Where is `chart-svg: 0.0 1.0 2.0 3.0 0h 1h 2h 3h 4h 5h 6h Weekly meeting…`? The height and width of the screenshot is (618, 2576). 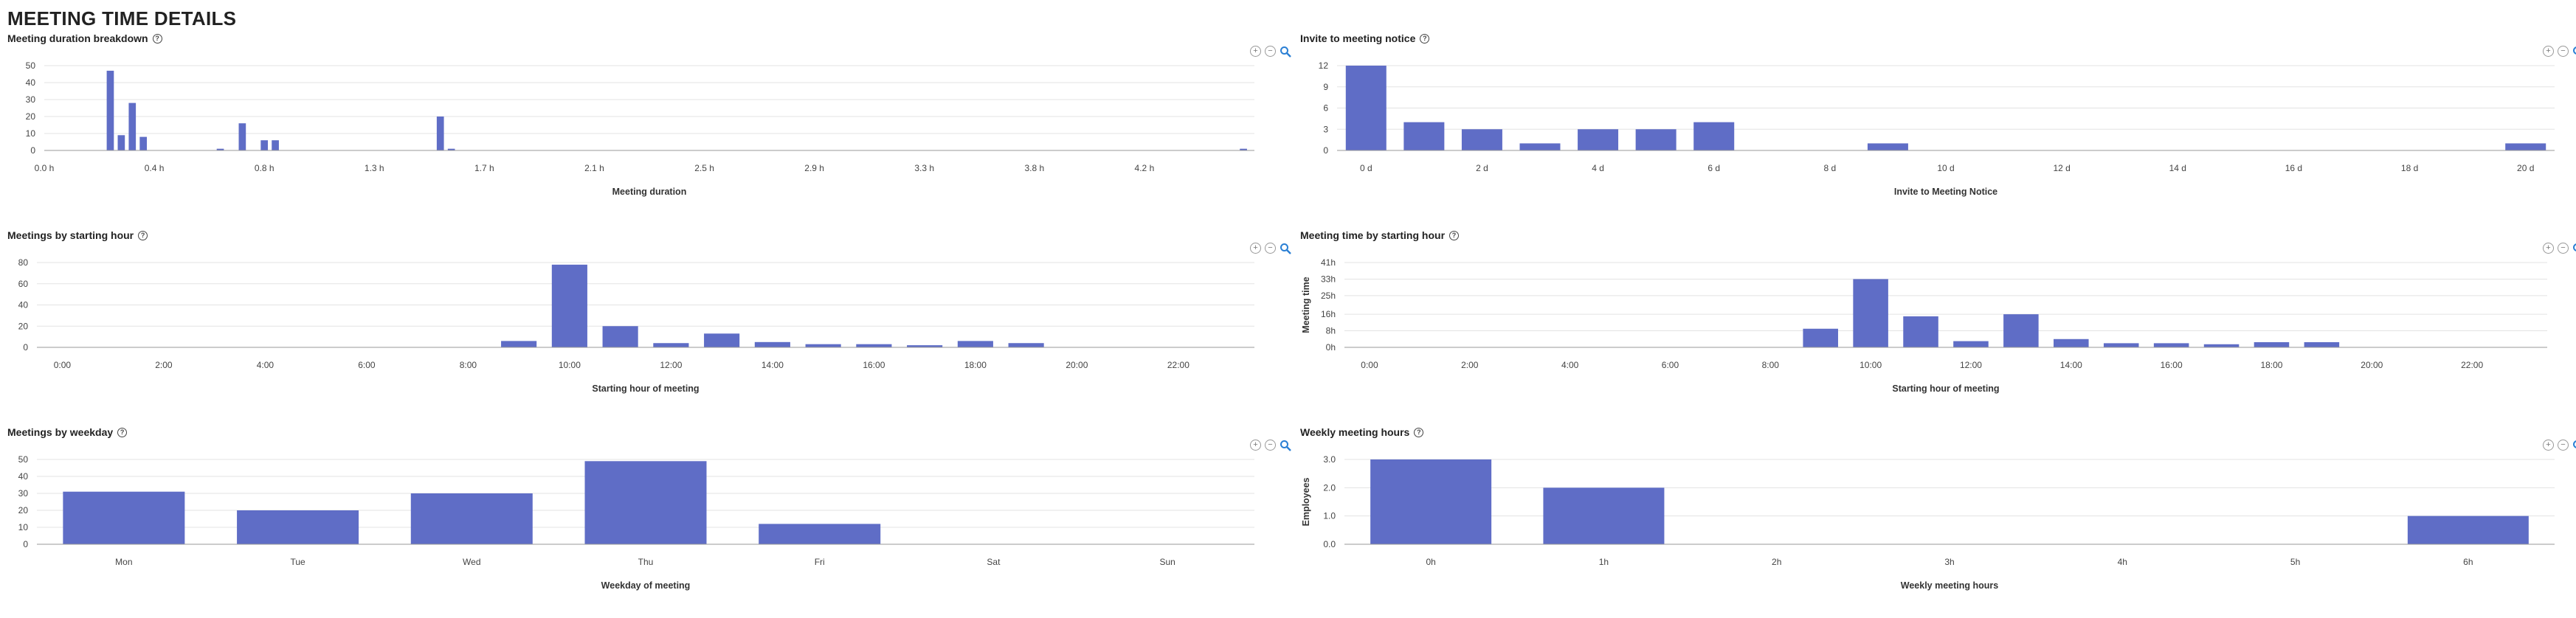
chart-svg: 0.0 1.0 2.0 3.0 0h 1h 2h 3h 4h 5h 6h Weekly meeting… is located at coordinates (1928, 522).